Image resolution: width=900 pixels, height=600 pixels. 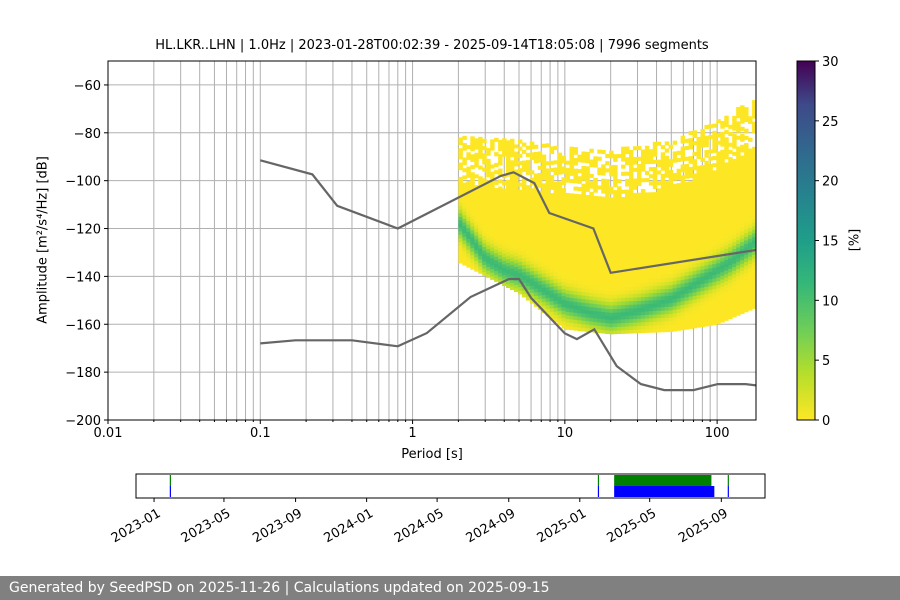 I want to click on colorbar-label: [%], so click(x=855, y=240).